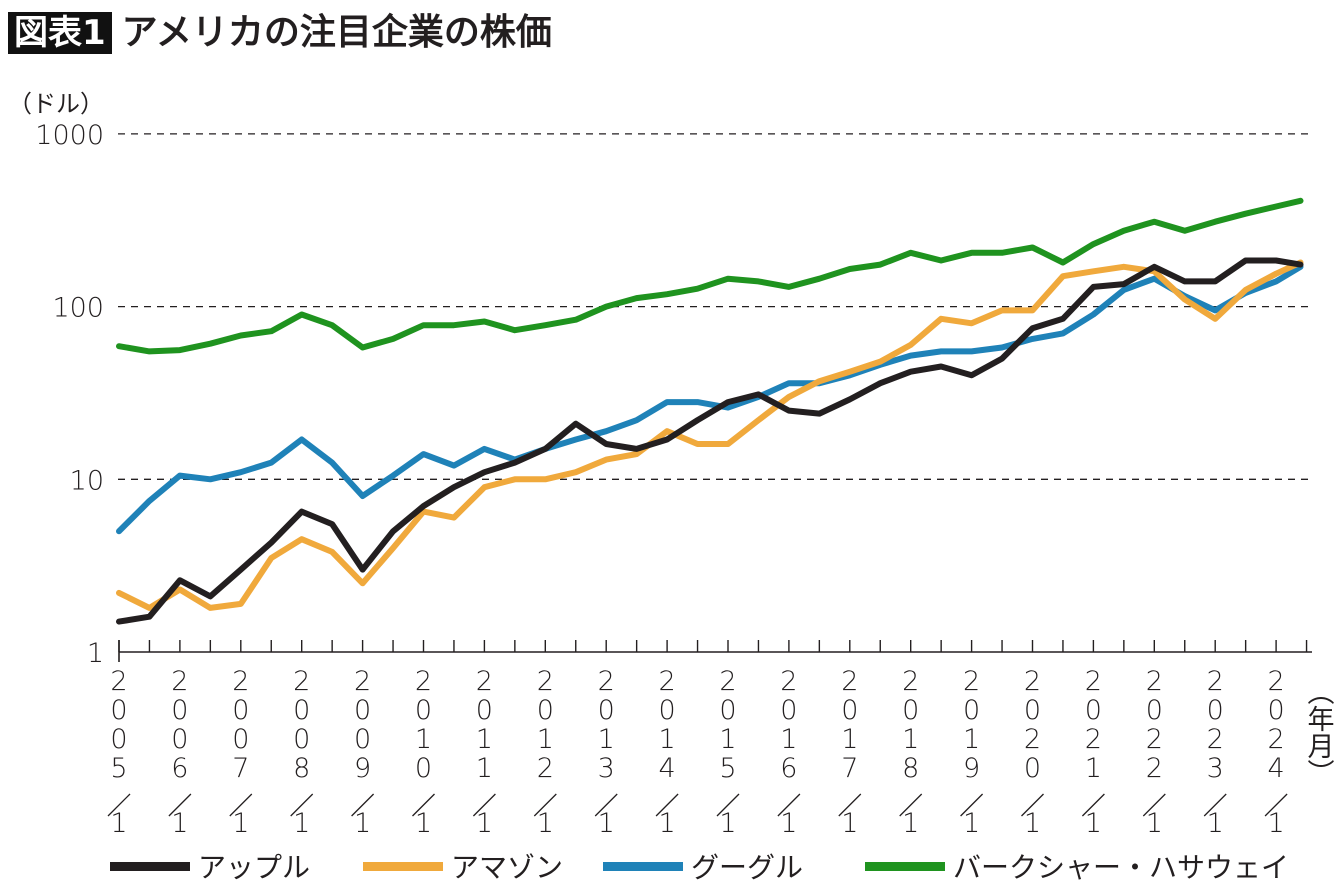 This screenshot has width=1340, height=895. Describe the element at coordinates (60, 33) in the screenshot. I see `figure-label: 図表1` at that location.